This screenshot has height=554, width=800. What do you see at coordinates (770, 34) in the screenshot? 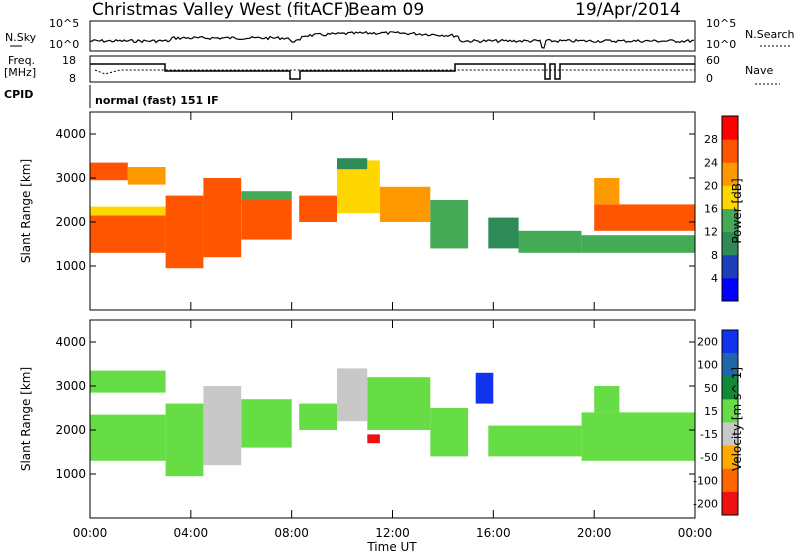
I see `nsearch-label: N.Search` at bounding box center [770, 34].